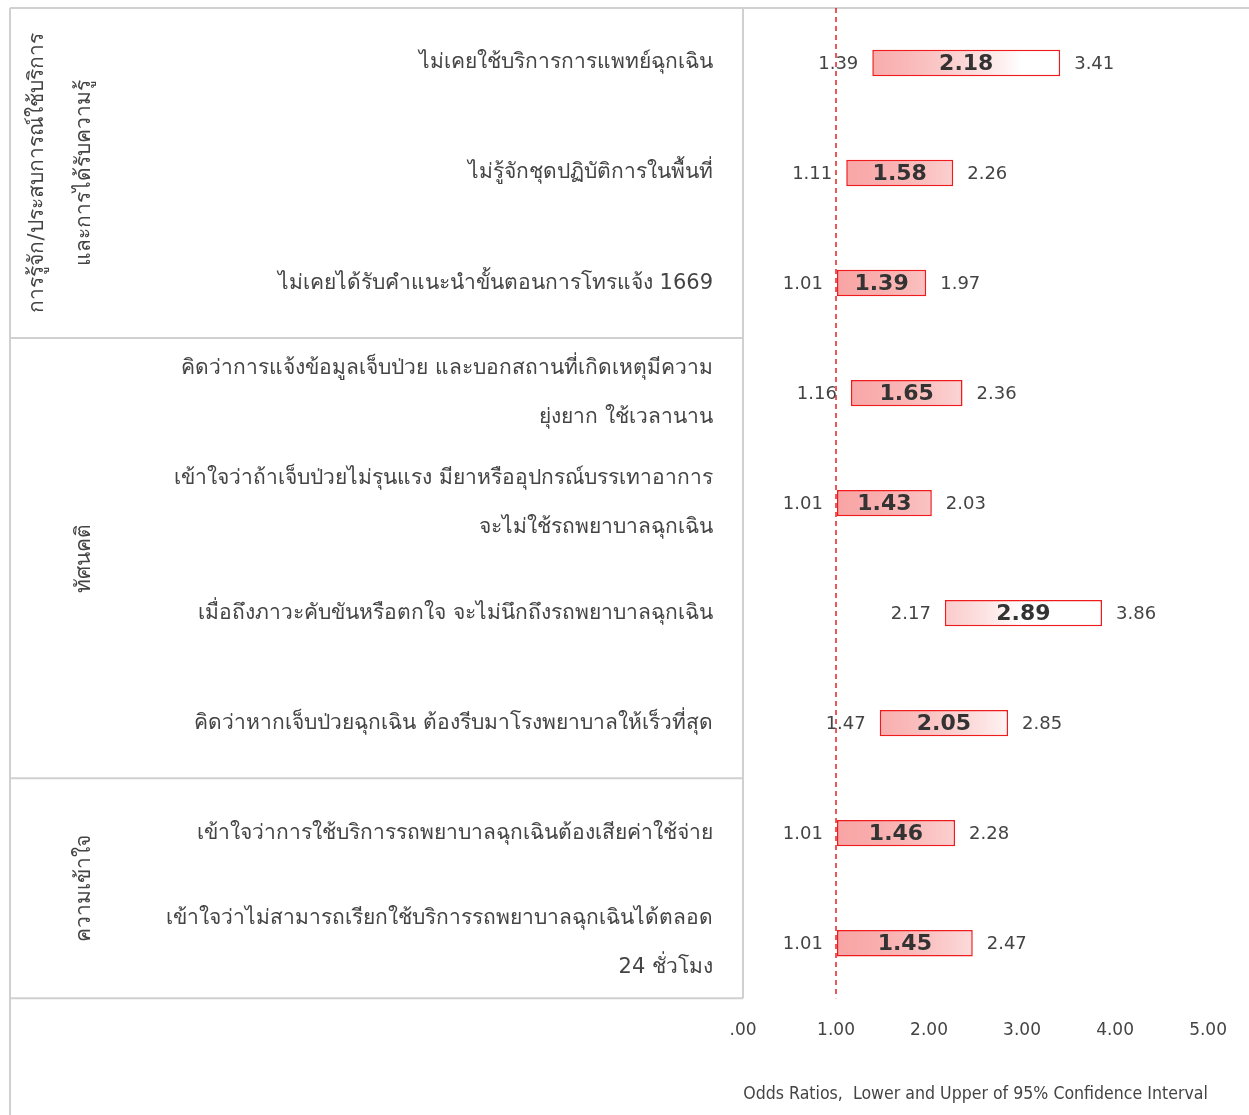 The image size is (1249, 1115). Describe the element at coordinates (83, 558) in the screenshot. I see `text: ทัศนคติ` at that location.